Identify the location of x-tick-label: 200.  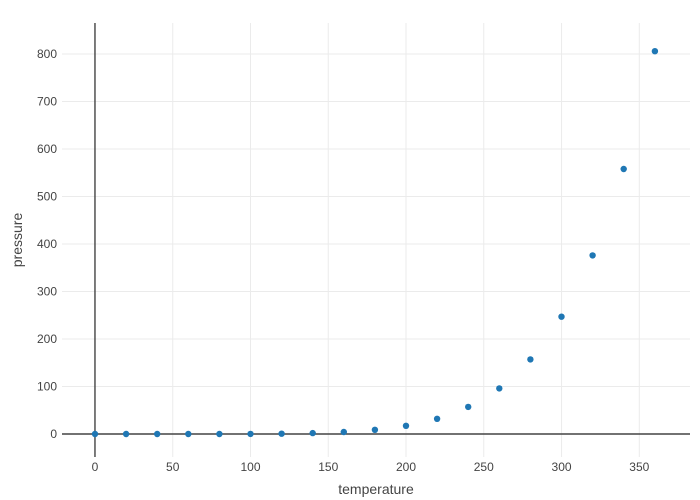
(406, 467).